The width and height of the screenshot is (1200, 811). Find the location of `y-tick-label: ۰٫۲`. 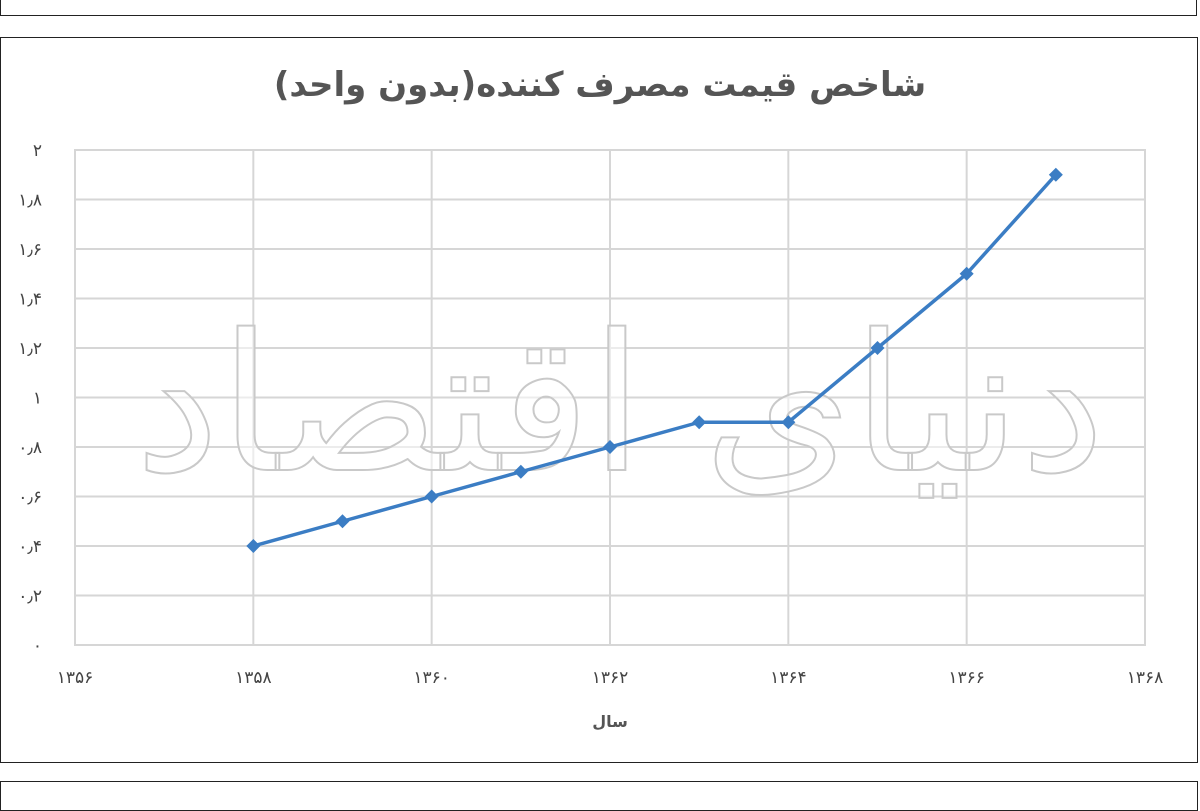

y-tick-label: ۰٫۲ is located at coordinates (30, 597).